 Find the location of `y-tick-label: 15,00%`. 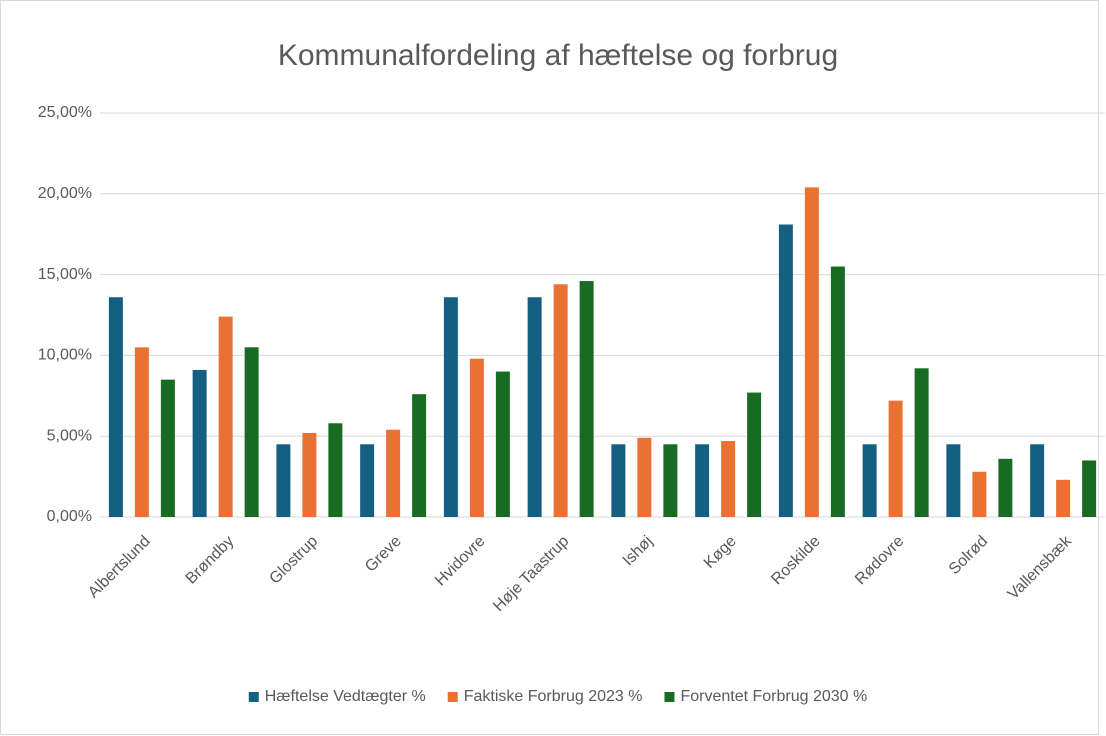

y-tick-label: 15,00% is located at coordinates (65, 274).